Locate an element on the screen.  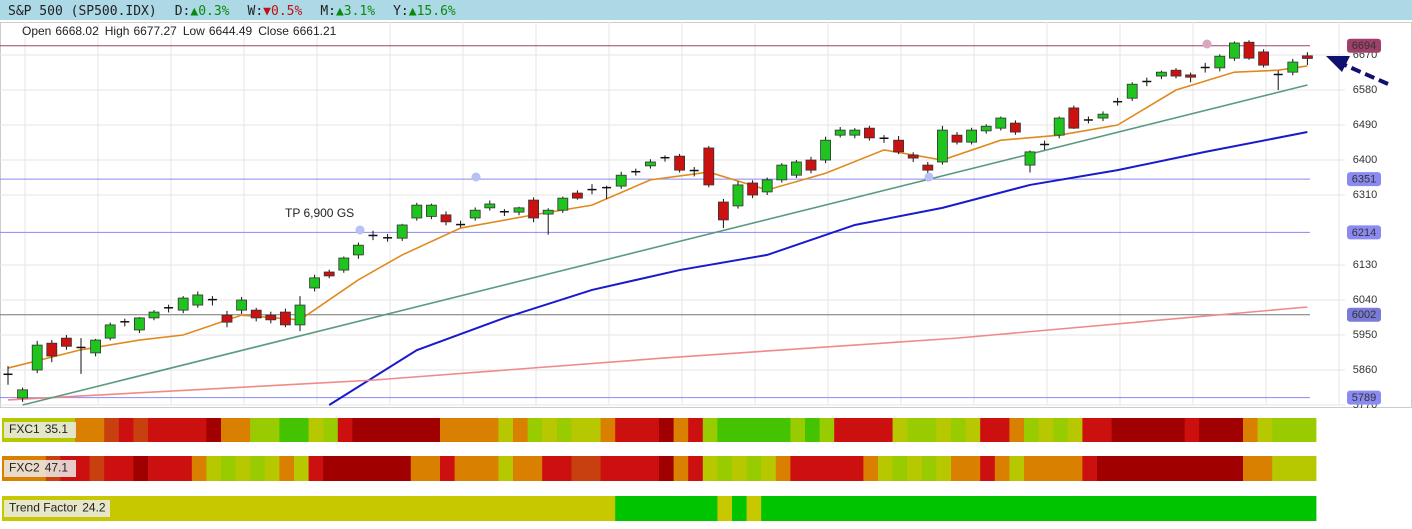
indicator-label-box is located at coordinates (40, 468).